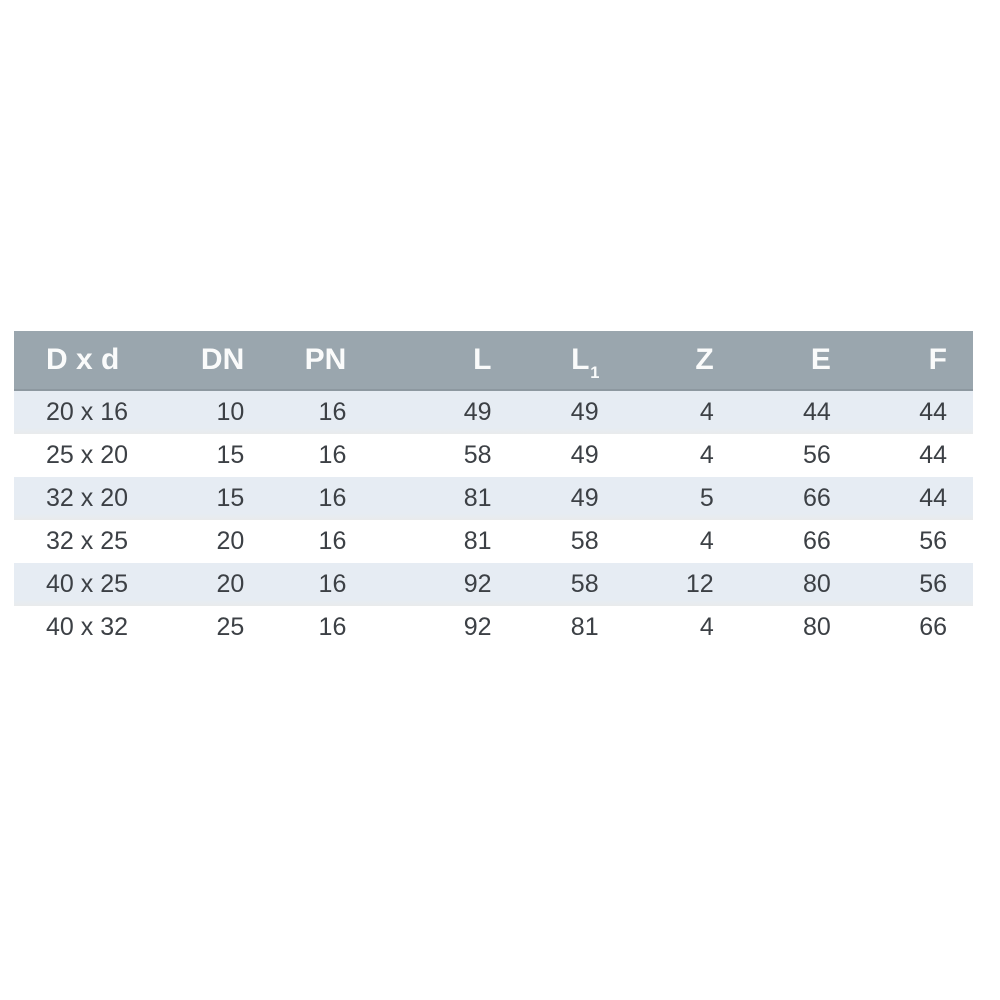 The width and height of the screenshot is (1000, 1000). Describe the element at coordinates (87, 541) in the screenshot. I see `cell-dxd: 32 x 25` at that location.